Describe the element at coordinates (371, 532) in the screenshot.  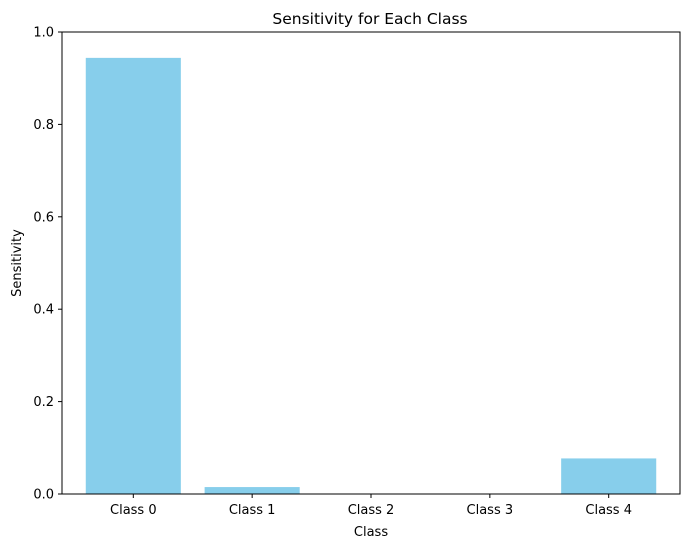
I see `x-axis-label: Class` at that location.